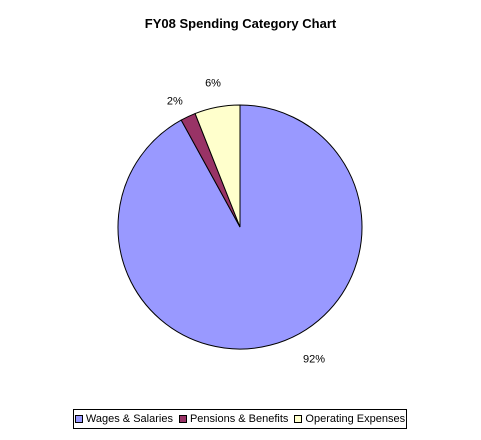 The height and width of the screenshot is (440, 481). What do you see at coordinates (213, 83) in the screenshot?
I see `data-label-operating-expenses: 6%` at bounding box center [213, 83].